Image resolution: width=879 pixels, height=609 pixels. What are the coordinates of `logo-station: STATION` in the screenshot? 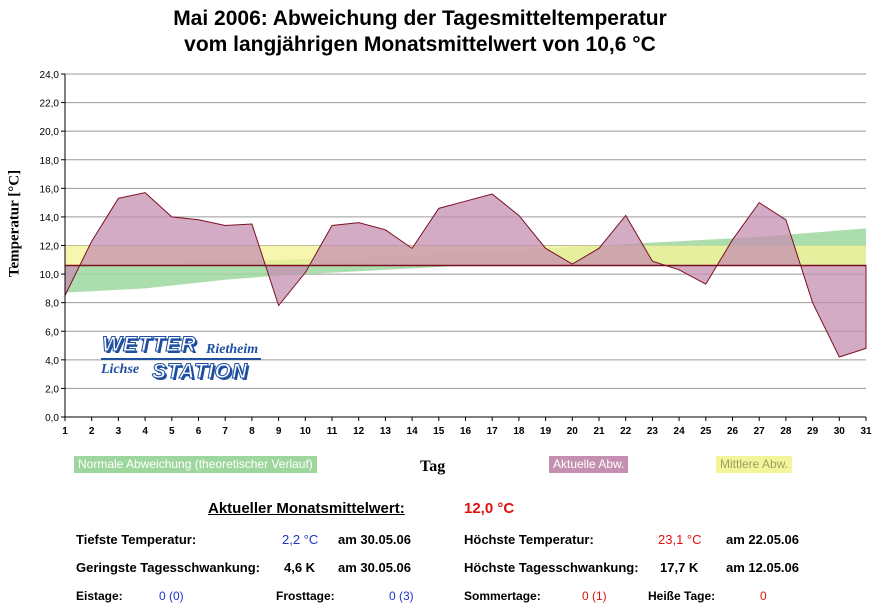 It's located at (200, 372).